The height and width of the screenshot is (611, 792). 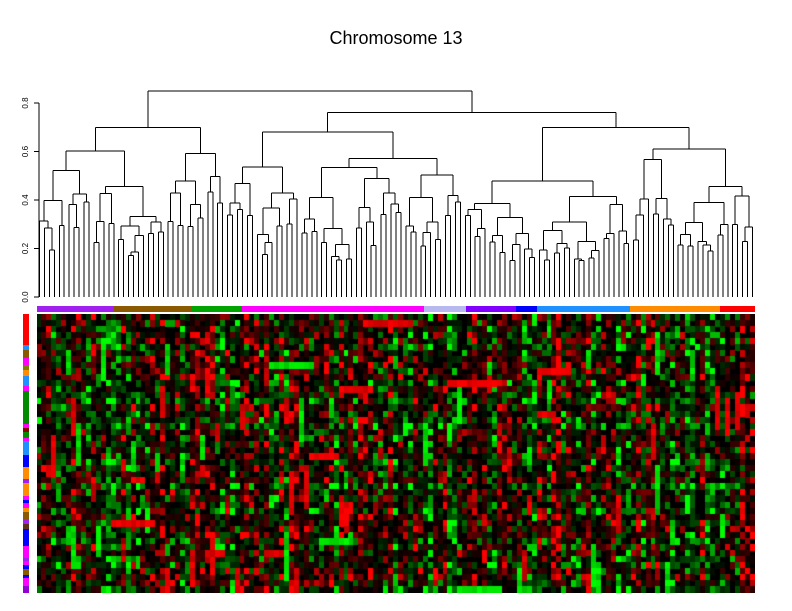 I want to click on y-axis: 0.0 0.2 0.4 0.6 0.8, so click(x=30, y=200).